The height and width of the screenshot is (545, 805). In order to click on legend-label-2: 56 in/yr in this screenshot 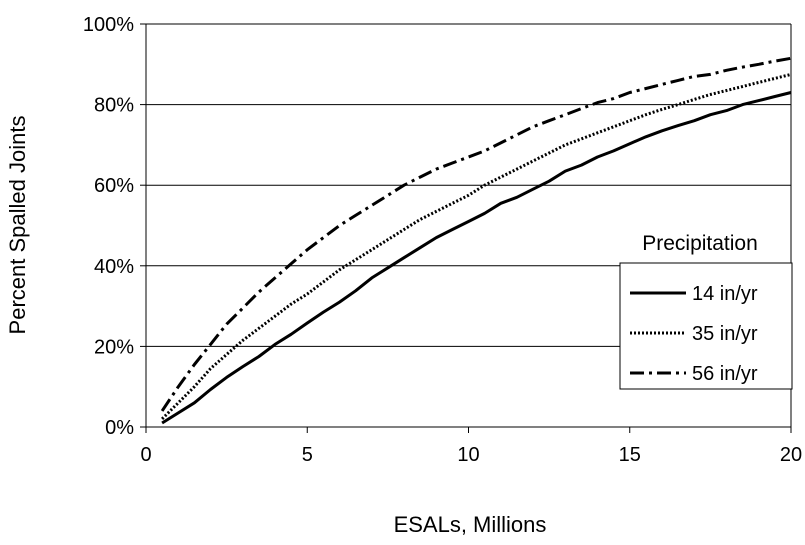, I will do `click(725, 374)`.